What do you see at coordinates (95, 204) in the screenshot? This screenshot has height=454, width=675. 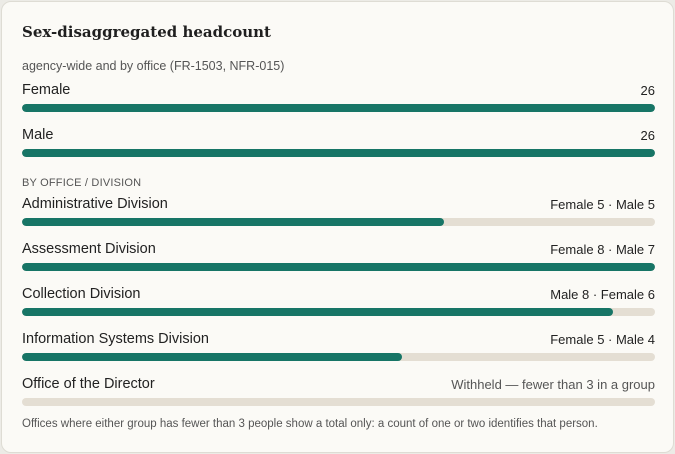 I see `row-label: Administrative Division` at bounding box center [95, 204].